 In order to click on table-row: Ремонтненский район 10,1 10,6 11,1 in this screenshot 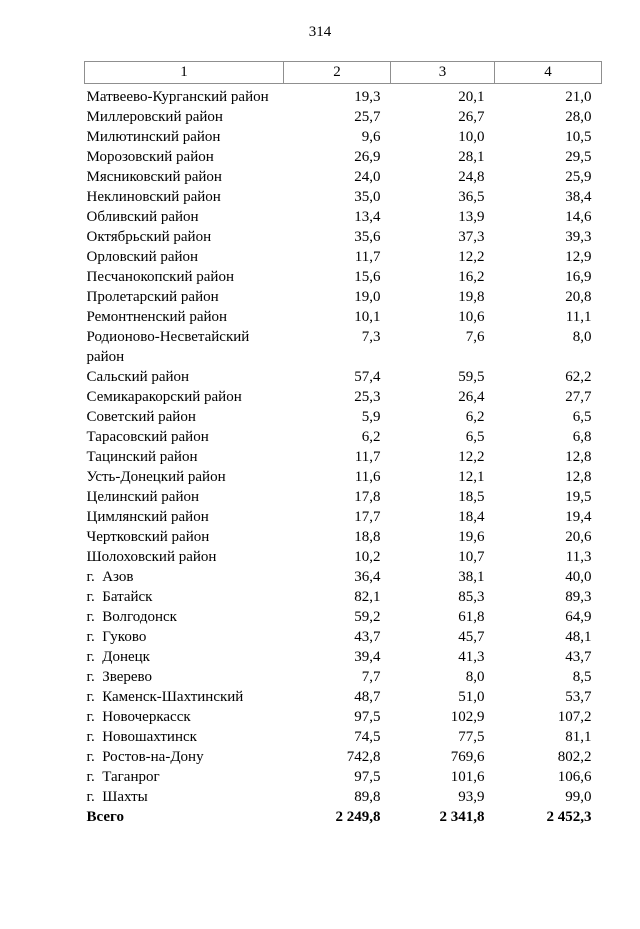, I will do `click(343, 317)`.